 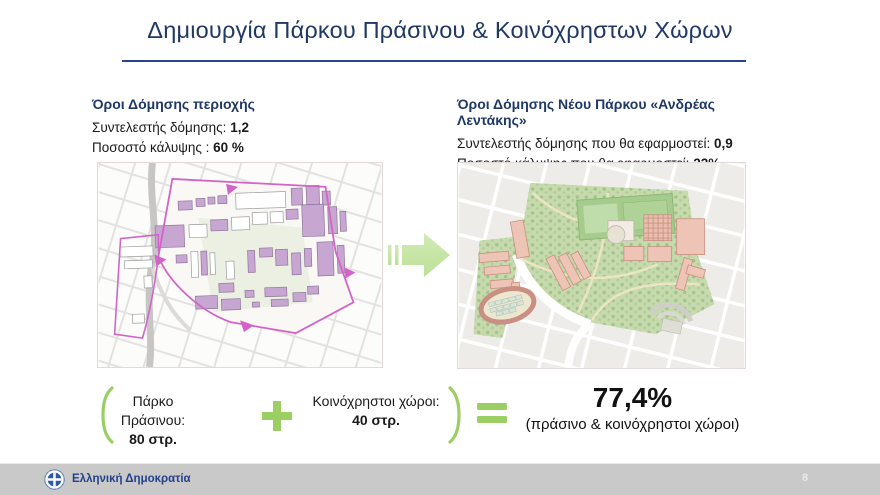 What do you see at coordinates (455, 415) in the screenshot?
I see `close-bracket-icon` at bounding box center [455, 415].